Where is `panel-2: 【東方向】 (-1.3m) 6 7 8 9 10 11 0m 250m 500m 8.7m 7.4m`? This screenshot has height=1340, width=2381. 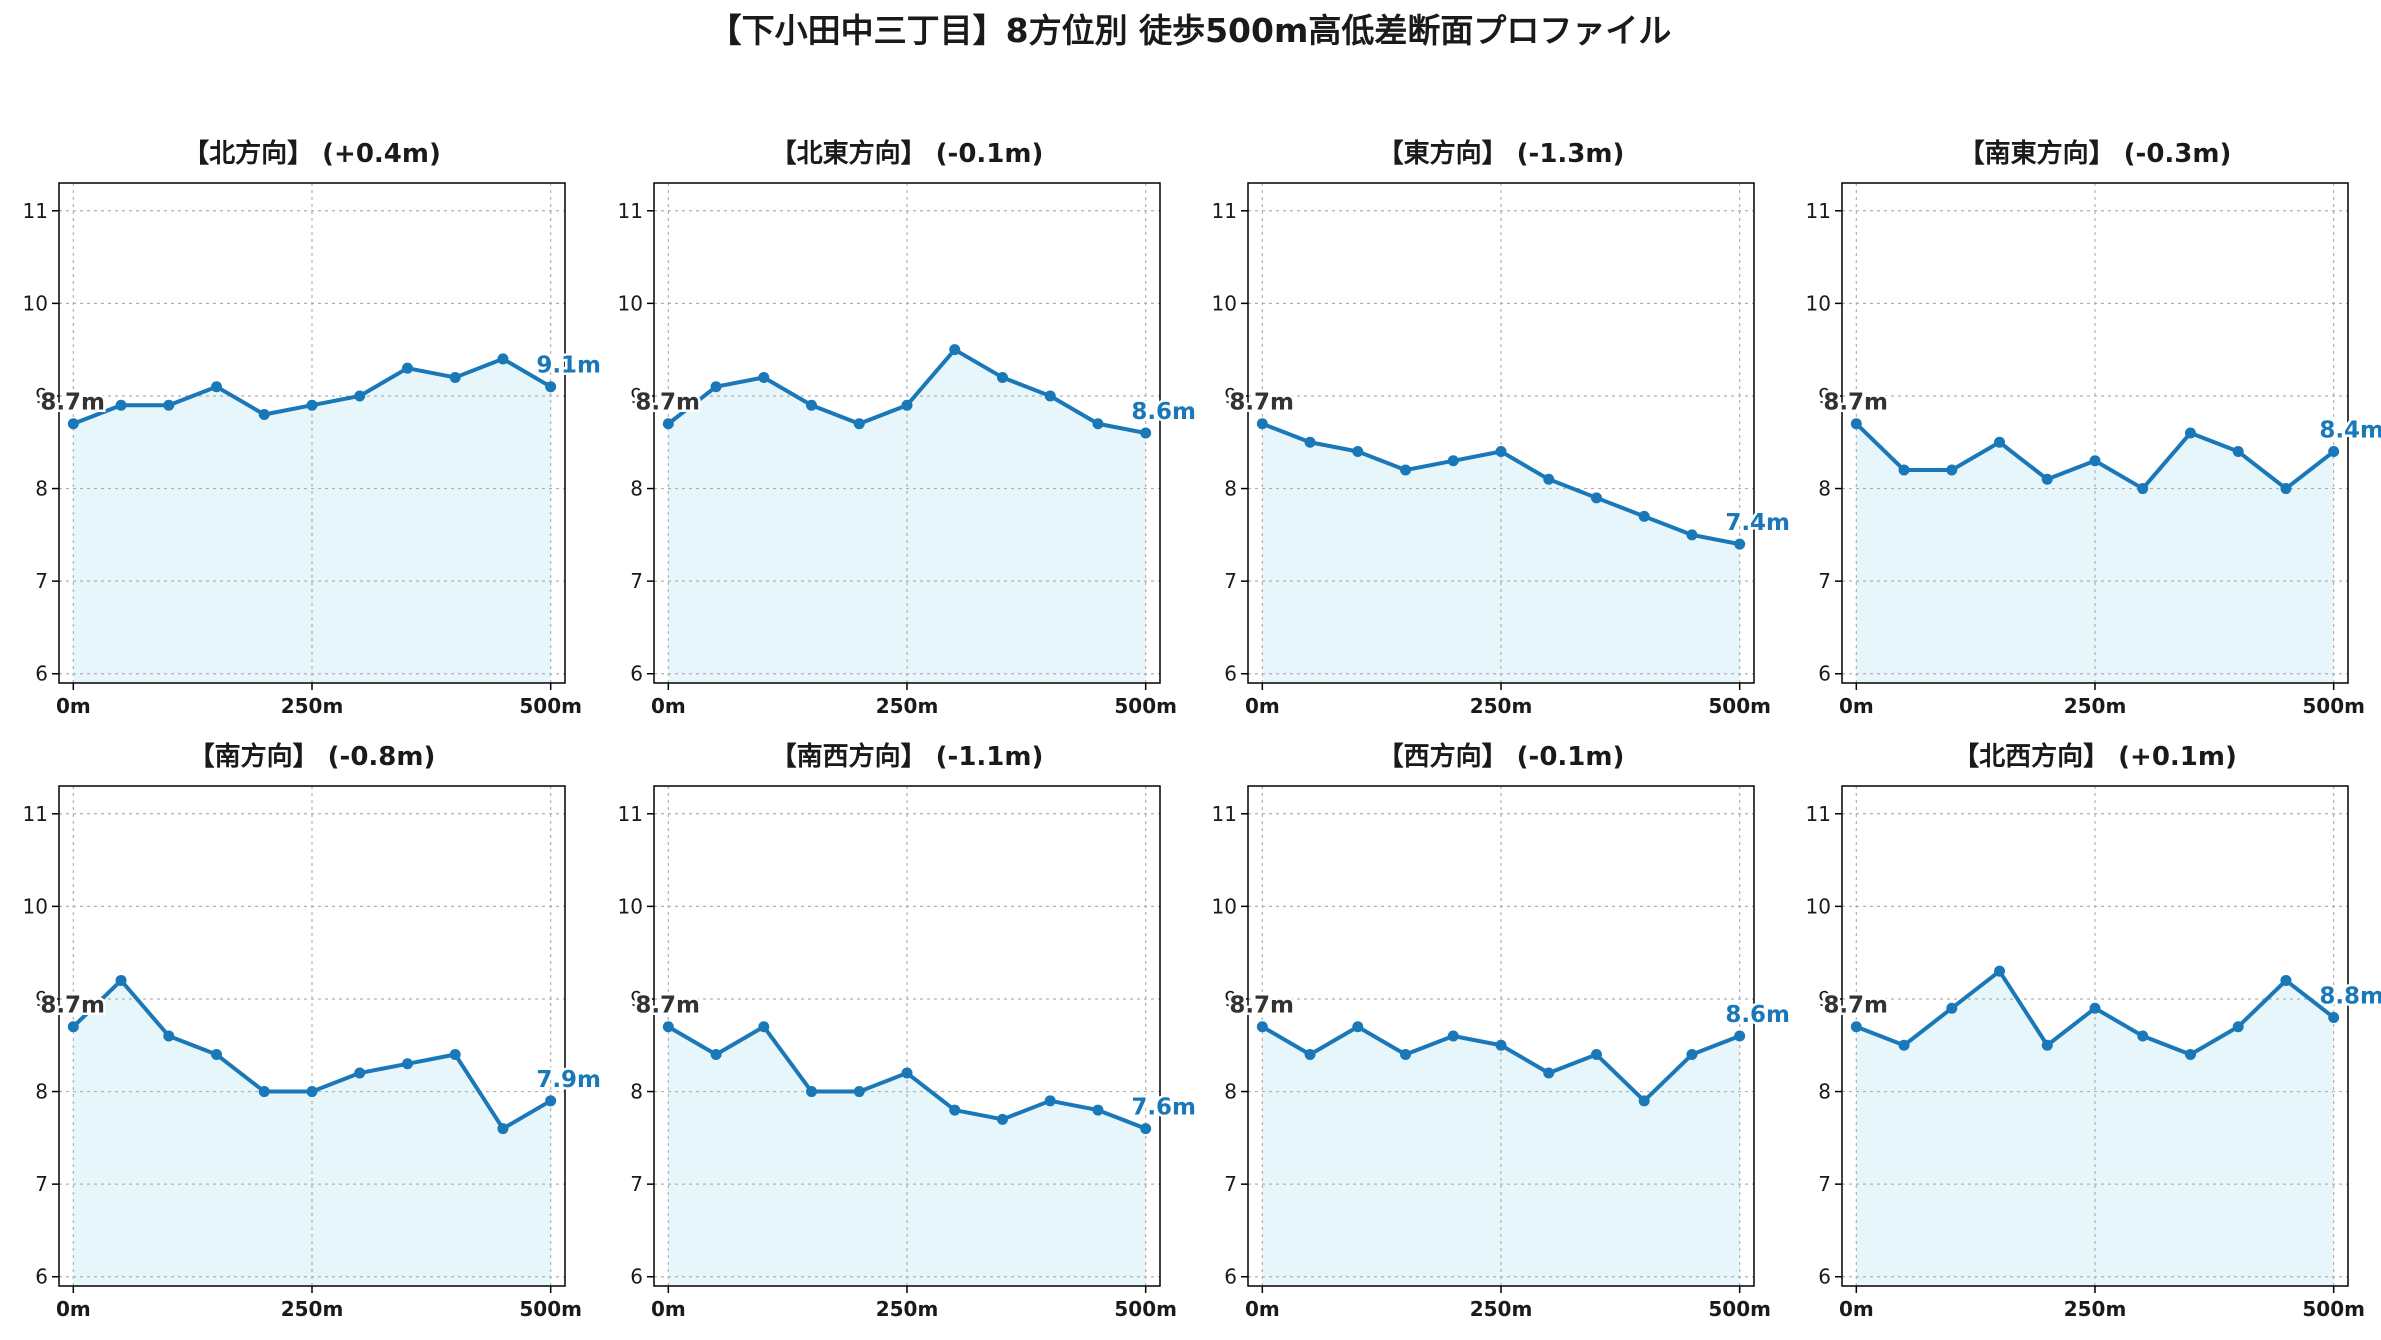 panel-2: 【東方向】 (-1.3m) 6 7 8 9 10 11 0m 250m 500m 8.7m 7.4m is located at coordinates (1502, 428).